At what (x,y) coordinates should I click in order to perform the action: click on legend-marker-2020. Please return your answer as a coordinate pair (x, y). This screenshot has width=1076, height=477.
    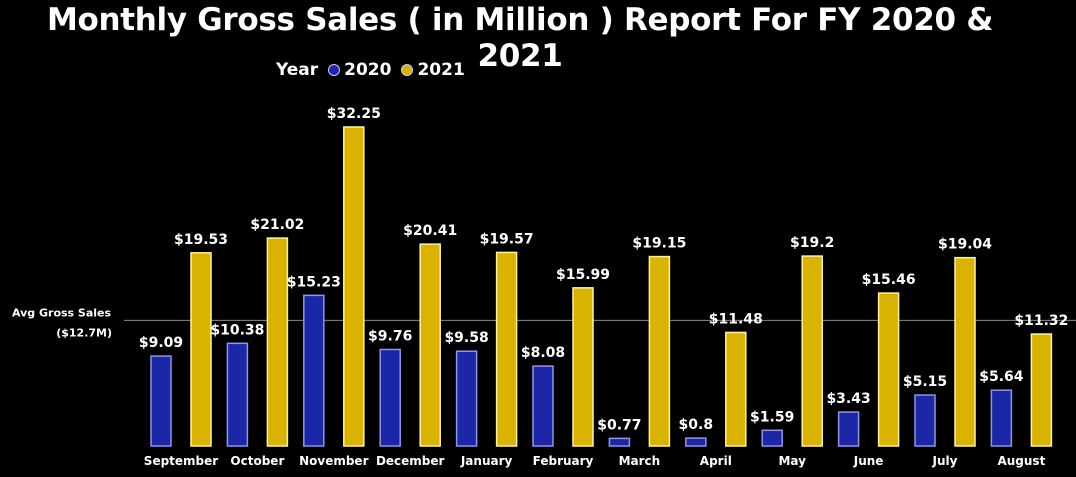
    Looking at the image, I should click on (334, 70).